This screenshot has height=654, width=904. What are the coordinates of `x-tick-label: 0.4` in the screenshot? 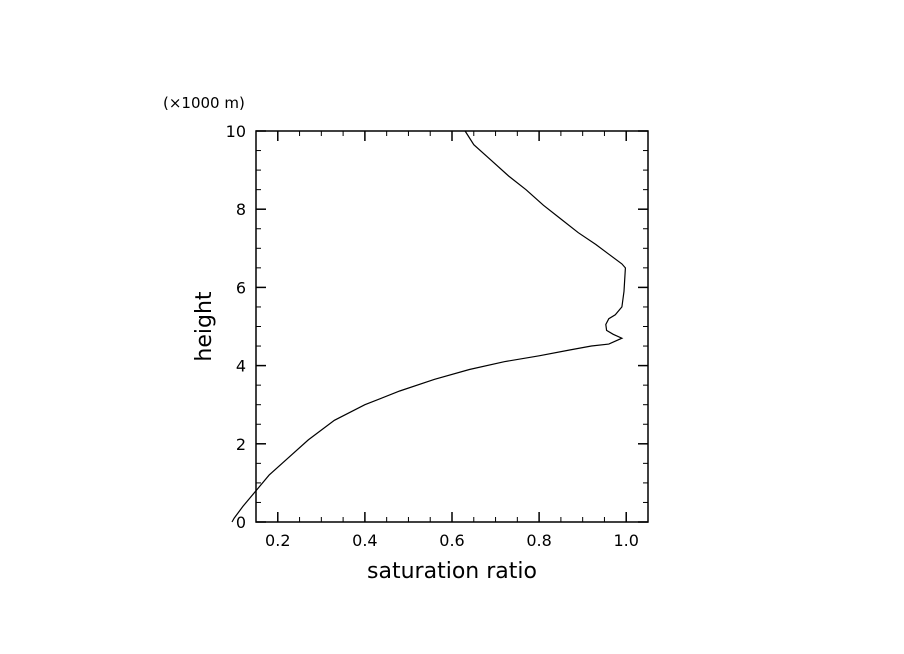 It's located at (364, 540).